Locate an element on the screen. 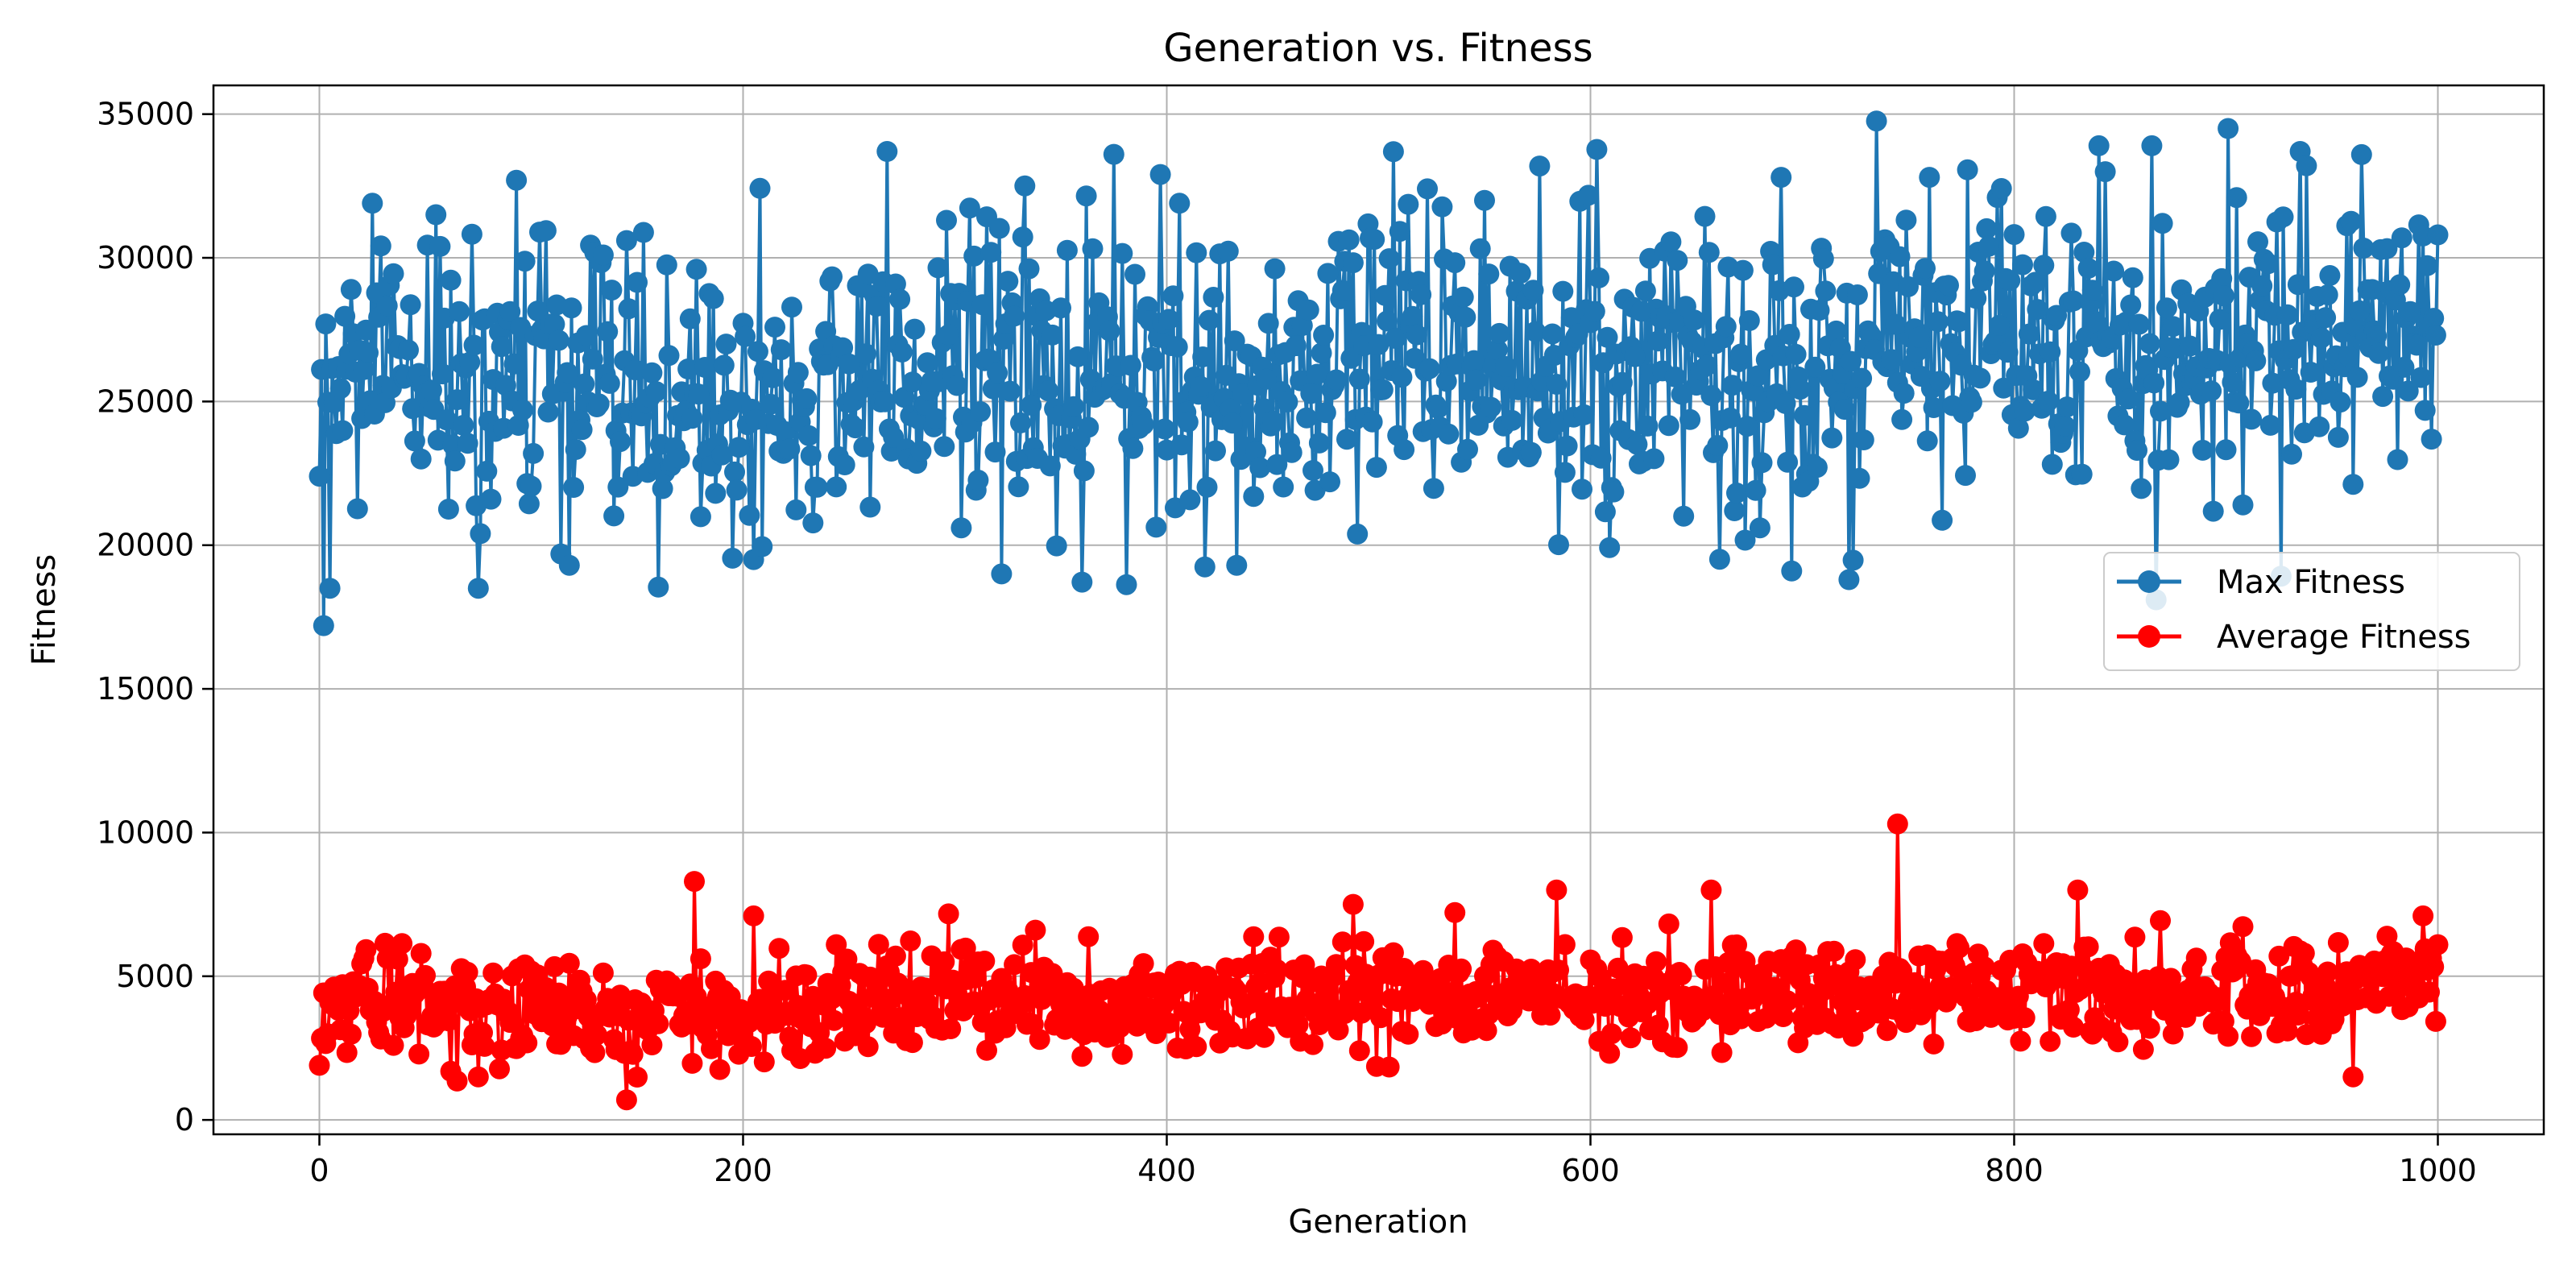 The width and height of the screenshot is (2576, 1264). x-tick-label: 400 is located at coordinates (1166, 1170).